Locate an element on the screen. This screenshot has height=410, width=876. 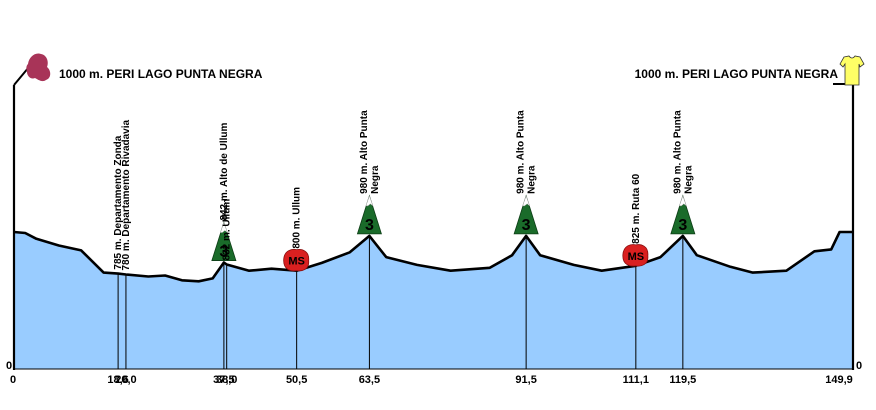
x-tick-label: 18,6 is located at coordinates (117, 380).